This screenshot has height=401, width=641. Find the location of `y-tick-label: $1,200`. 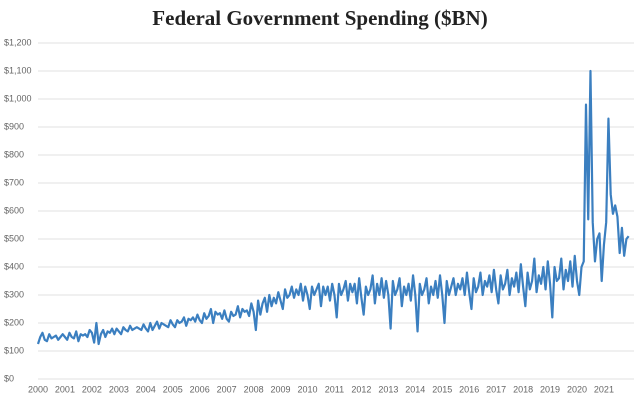

y-tick-label: $1,200 is located at coordinates (18, 42).